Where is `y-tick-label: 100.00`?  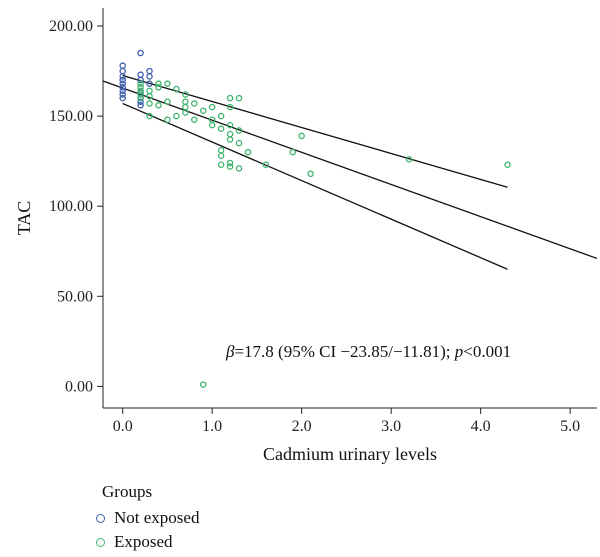 y-tick-label: 100.00 is located at coordinates (71, 206).